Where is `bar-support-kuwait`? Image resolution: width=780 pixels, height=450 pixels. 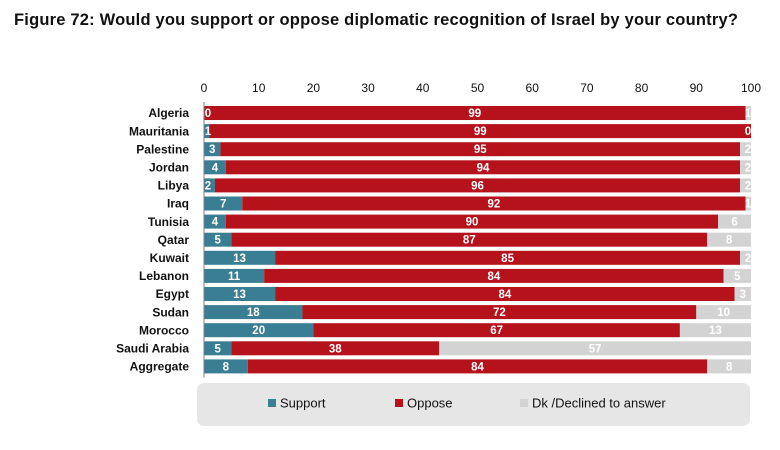
bar-support-kuwait is located at coordinates (240, 257).